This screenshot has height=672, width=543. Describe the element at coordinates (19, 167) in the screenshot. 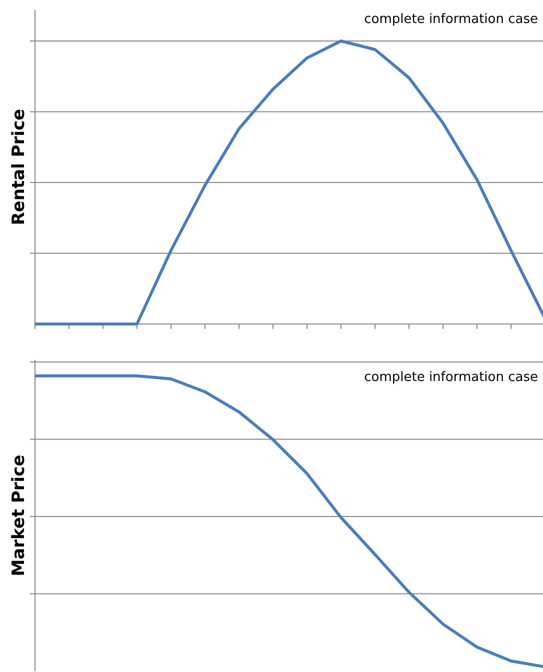

I see `y-axis-title: Rental Price` at that location.